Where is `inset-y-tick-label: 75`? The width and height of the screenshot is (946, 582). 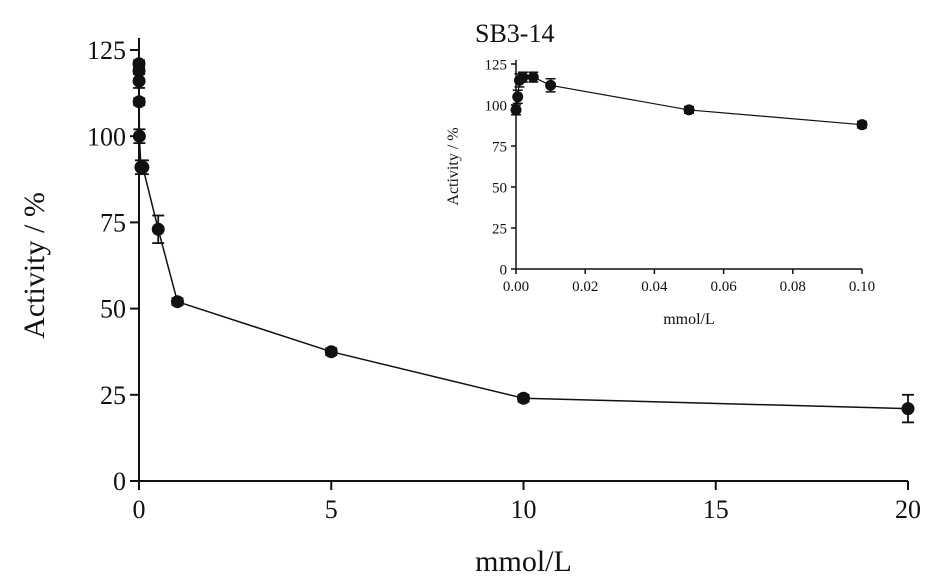
inset-y-tick-label: 75 is located at coordinates (499, 147).